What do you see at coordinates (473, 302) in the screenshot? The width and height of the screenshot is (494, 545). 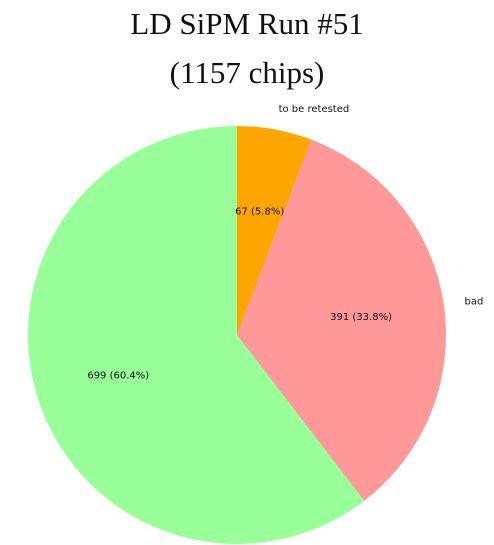 I see `slice-category-label: bad` at bounding box center [473, 302].